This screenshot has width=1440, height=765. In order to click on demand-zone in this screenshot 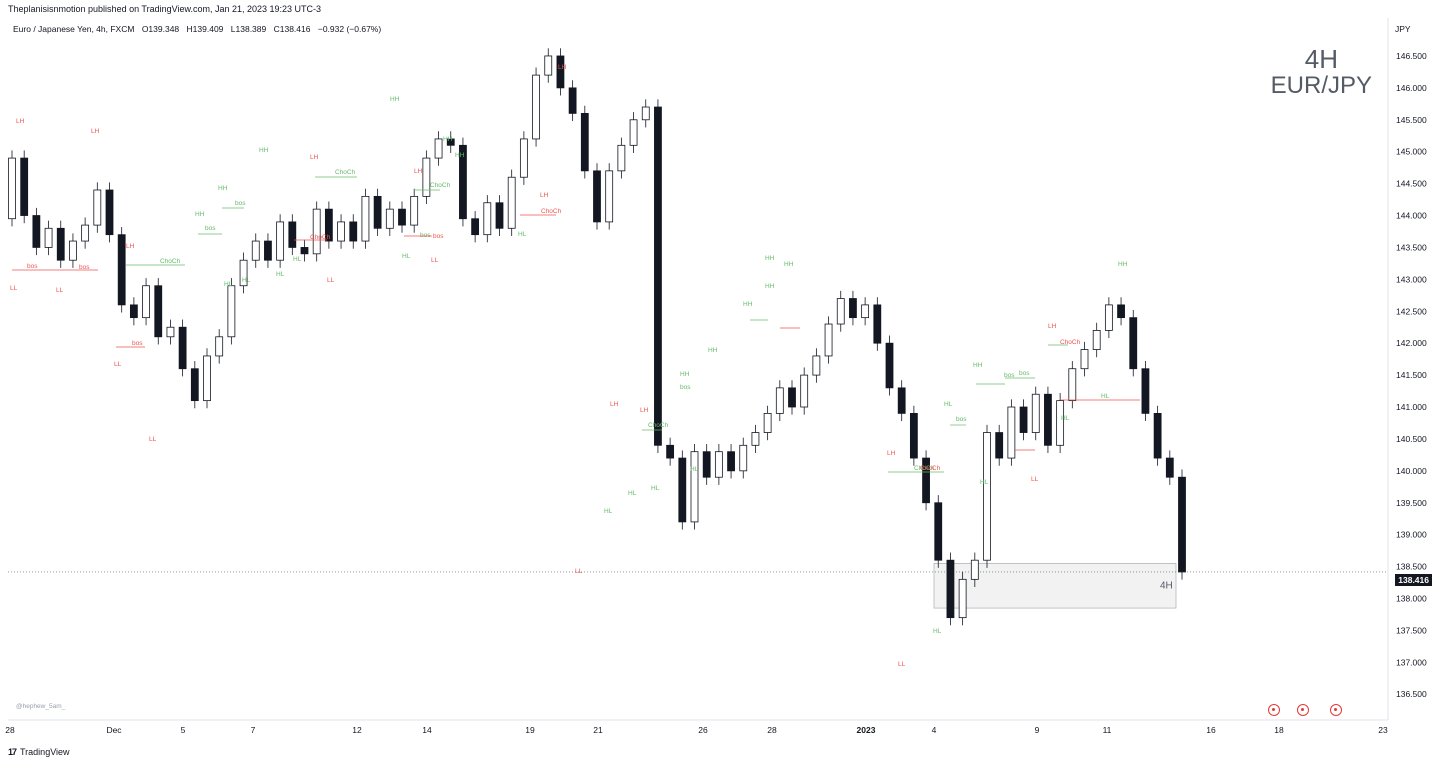, I will do `click(1055, 586)`.